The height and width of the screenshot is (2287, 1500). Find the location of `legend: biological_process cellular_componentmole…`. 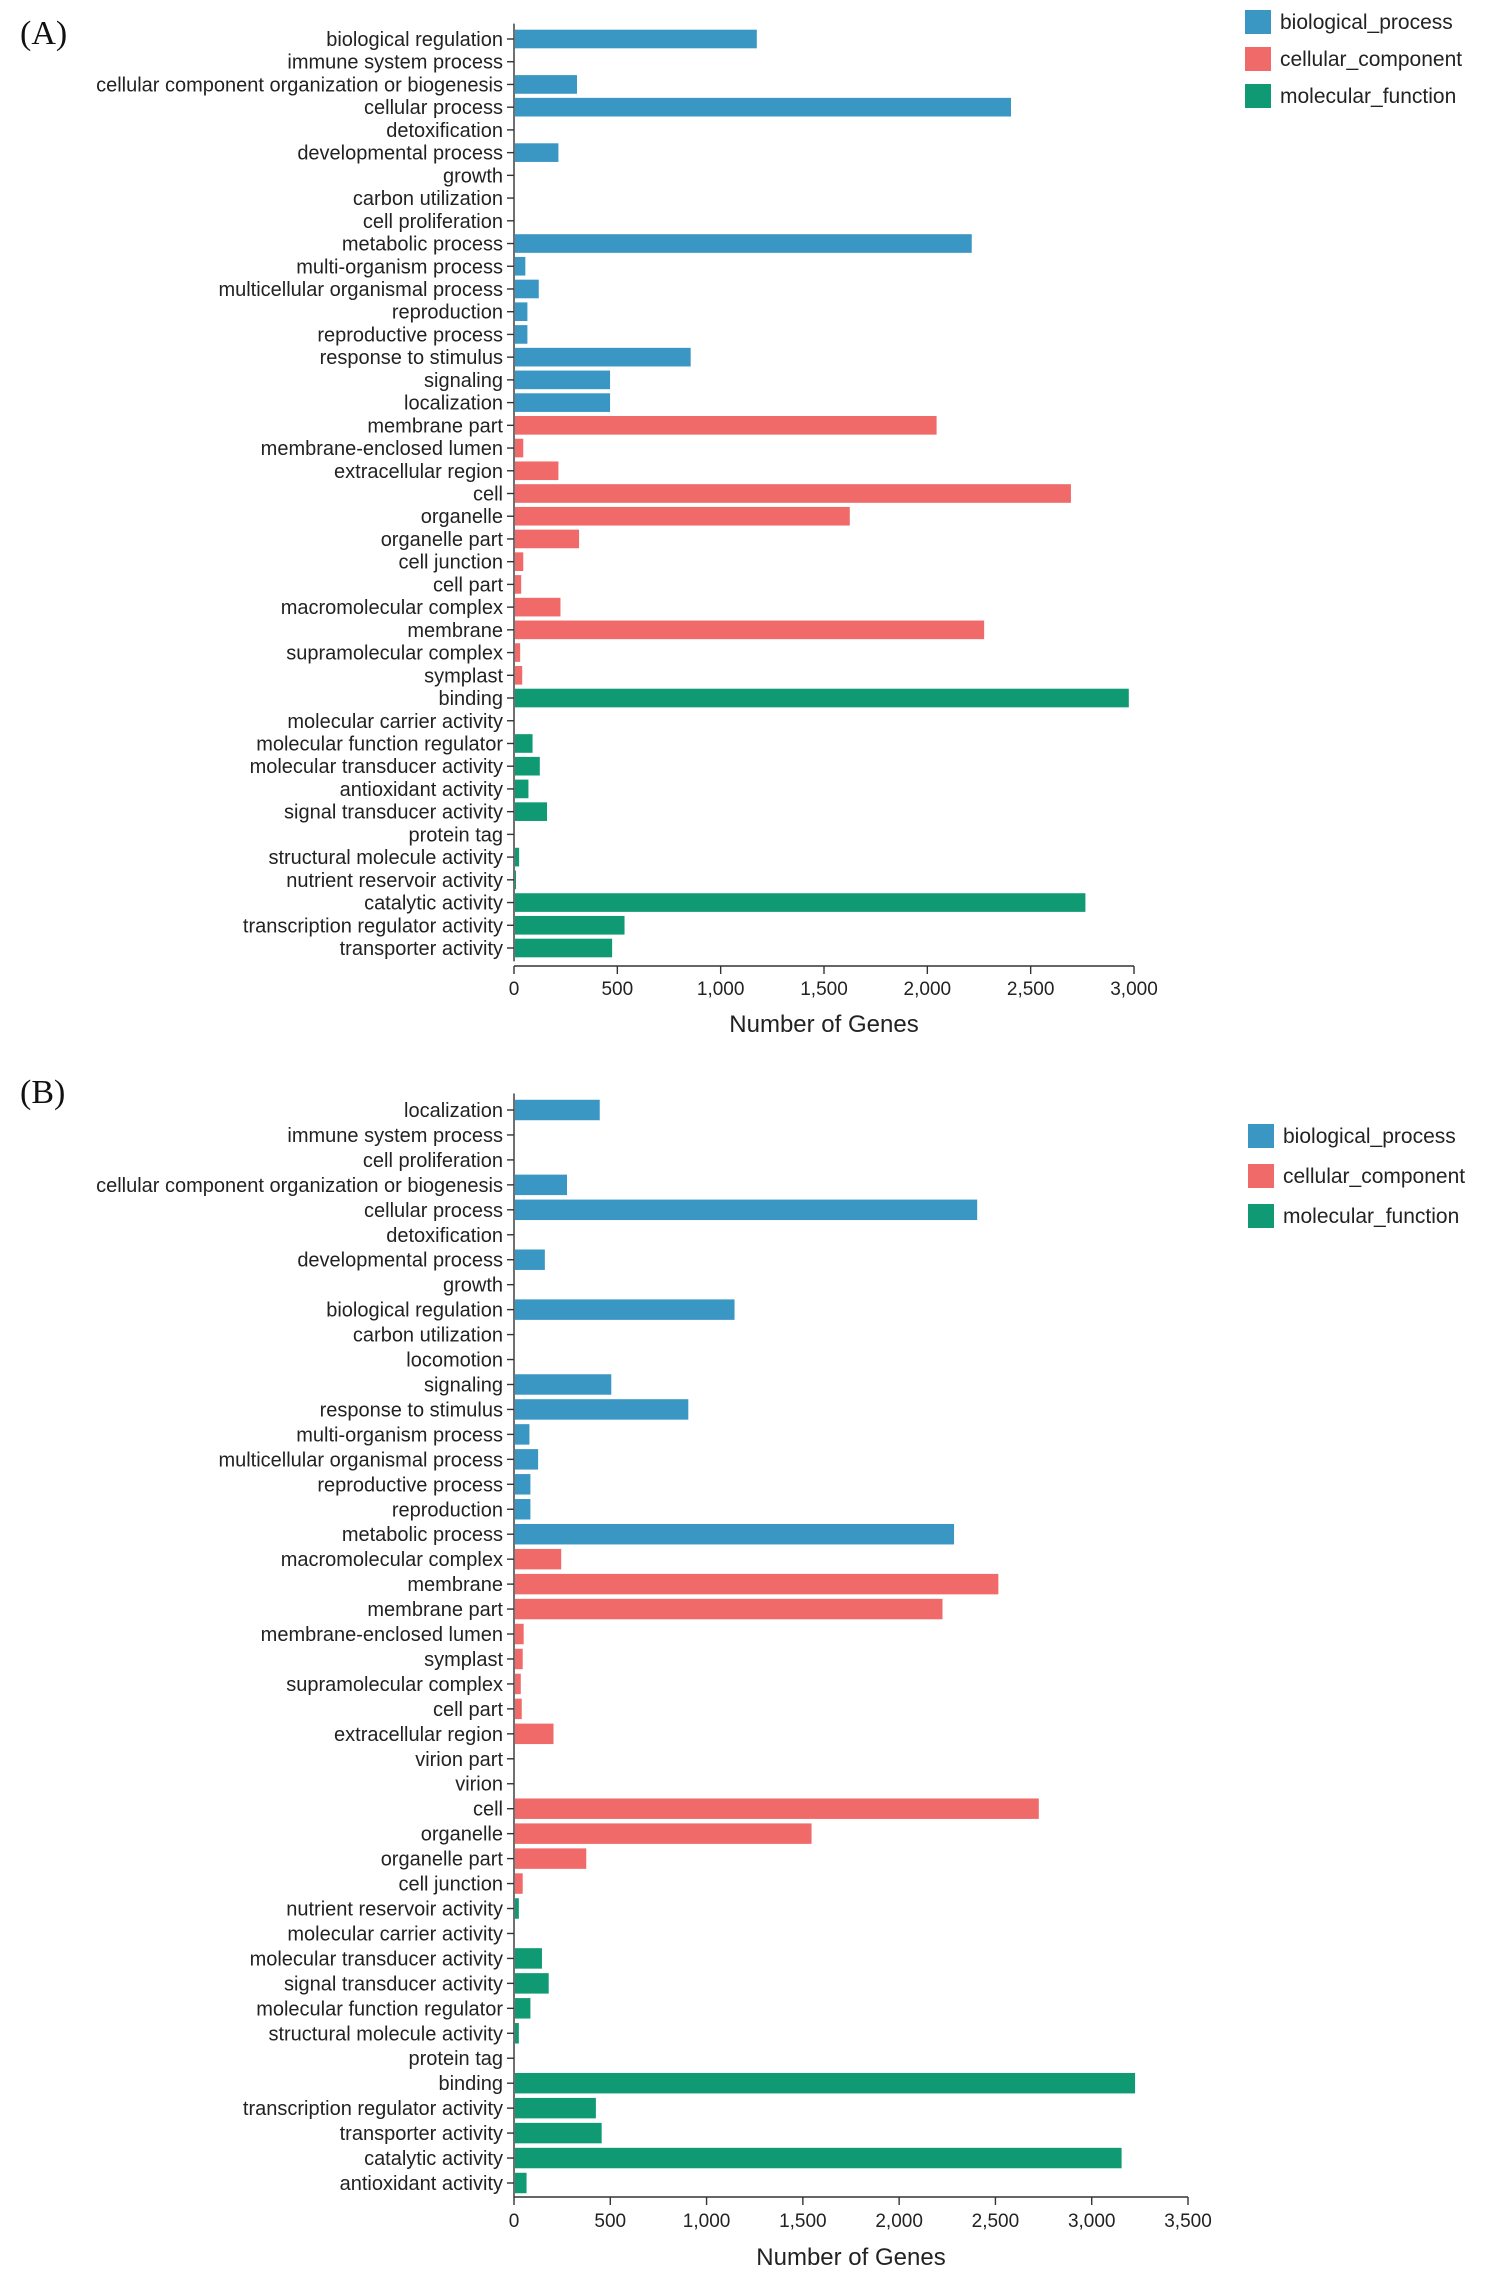

legend: biological_process cellular_componentmole… is located at coordinates (1356, 1176).